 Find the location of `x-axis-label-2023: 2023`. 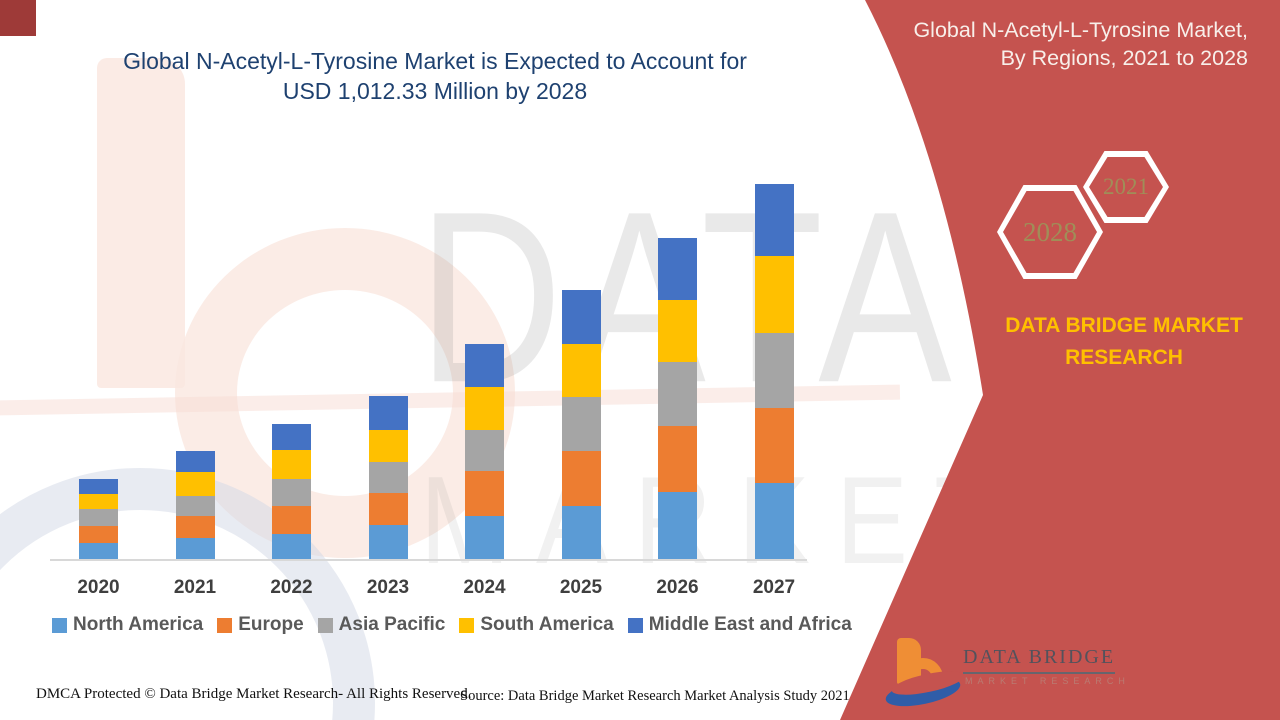

x-axis-label-2023: 2023 is located at coordinates (388, 587).